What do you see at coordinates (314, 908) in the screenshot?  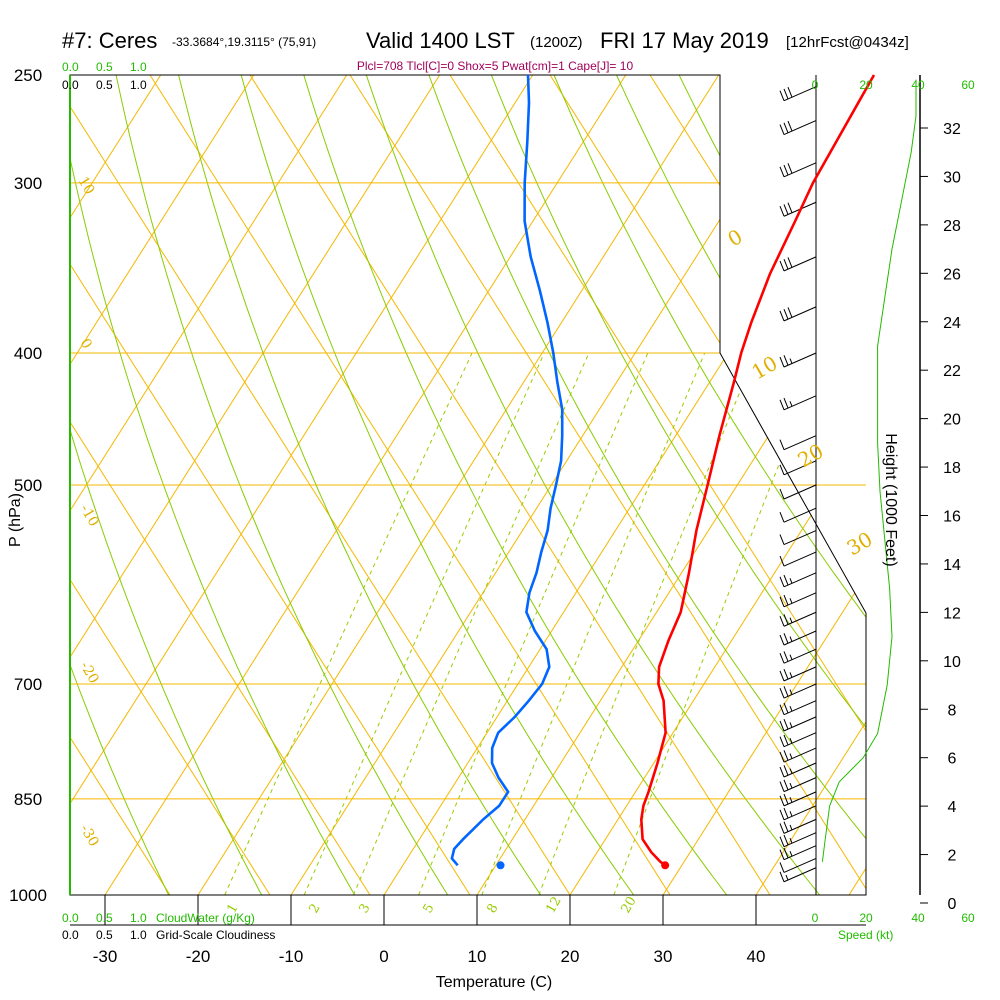 I see `mixing-ratio-label: 2` at bounding box center [314, 908].